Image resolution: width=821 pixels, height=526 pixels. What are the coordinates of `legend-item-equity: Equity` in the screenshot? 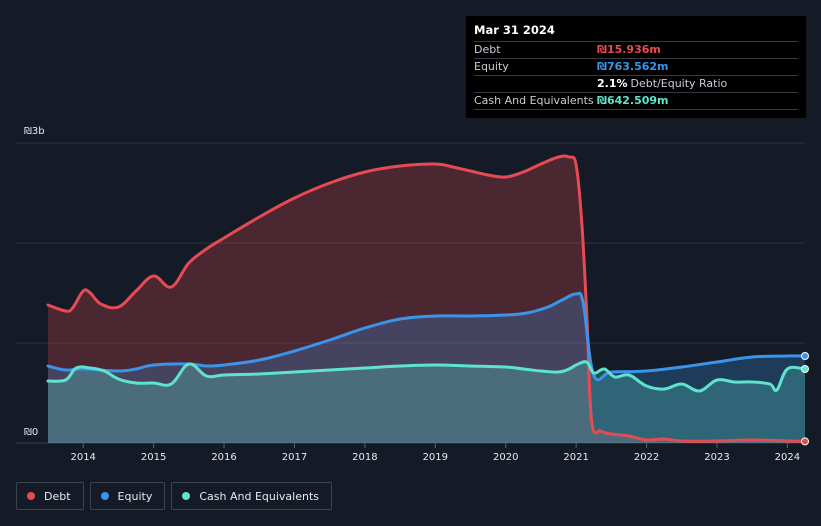 It's located at (127, 496).